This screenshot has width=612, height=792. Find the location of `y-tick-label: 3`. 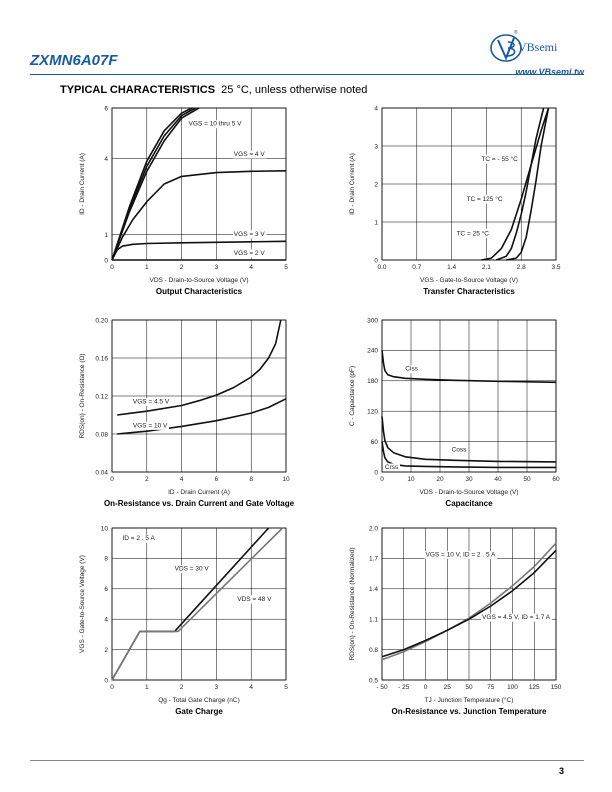

y-tick-label: 3 is located at coordinates (376, 146).